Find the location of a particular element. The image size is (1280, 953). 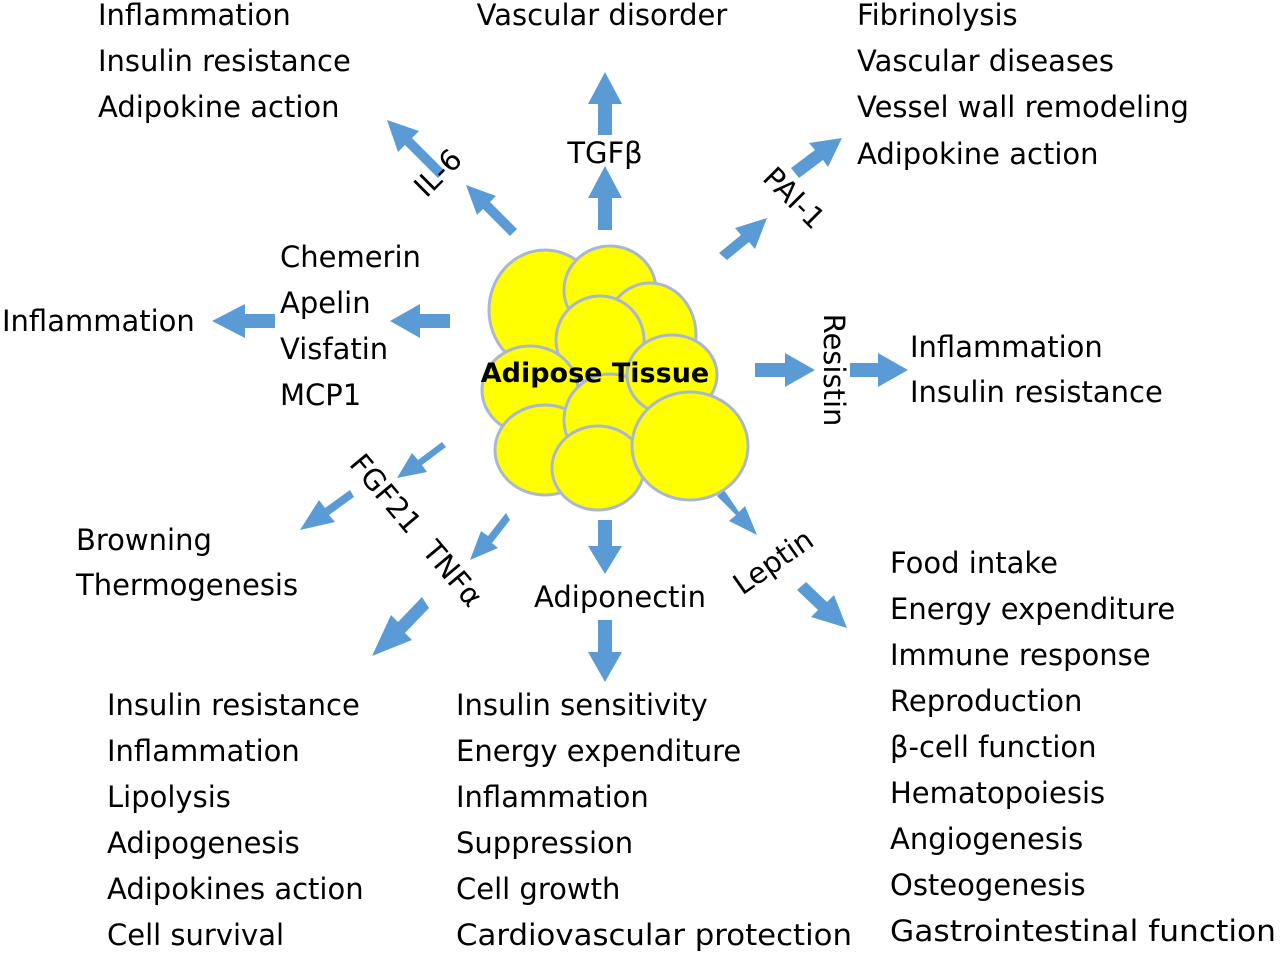

arrow-upleft-il6 is located at coordinates (491, 210).